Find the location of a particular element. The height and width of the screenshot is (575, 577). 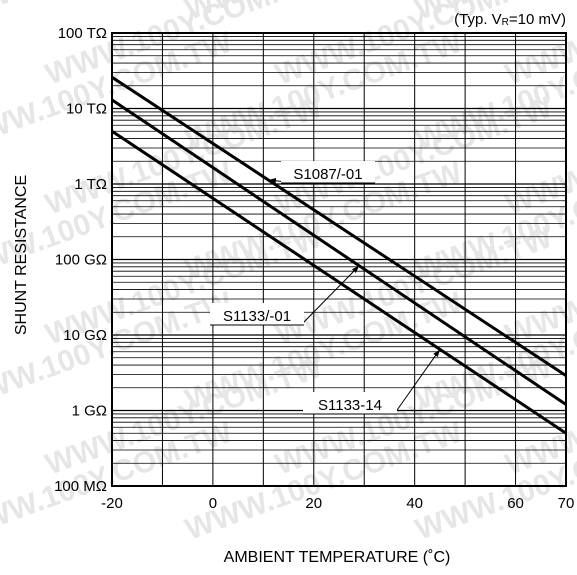

annotation-arrowhead is located at coordinates (436, 353).